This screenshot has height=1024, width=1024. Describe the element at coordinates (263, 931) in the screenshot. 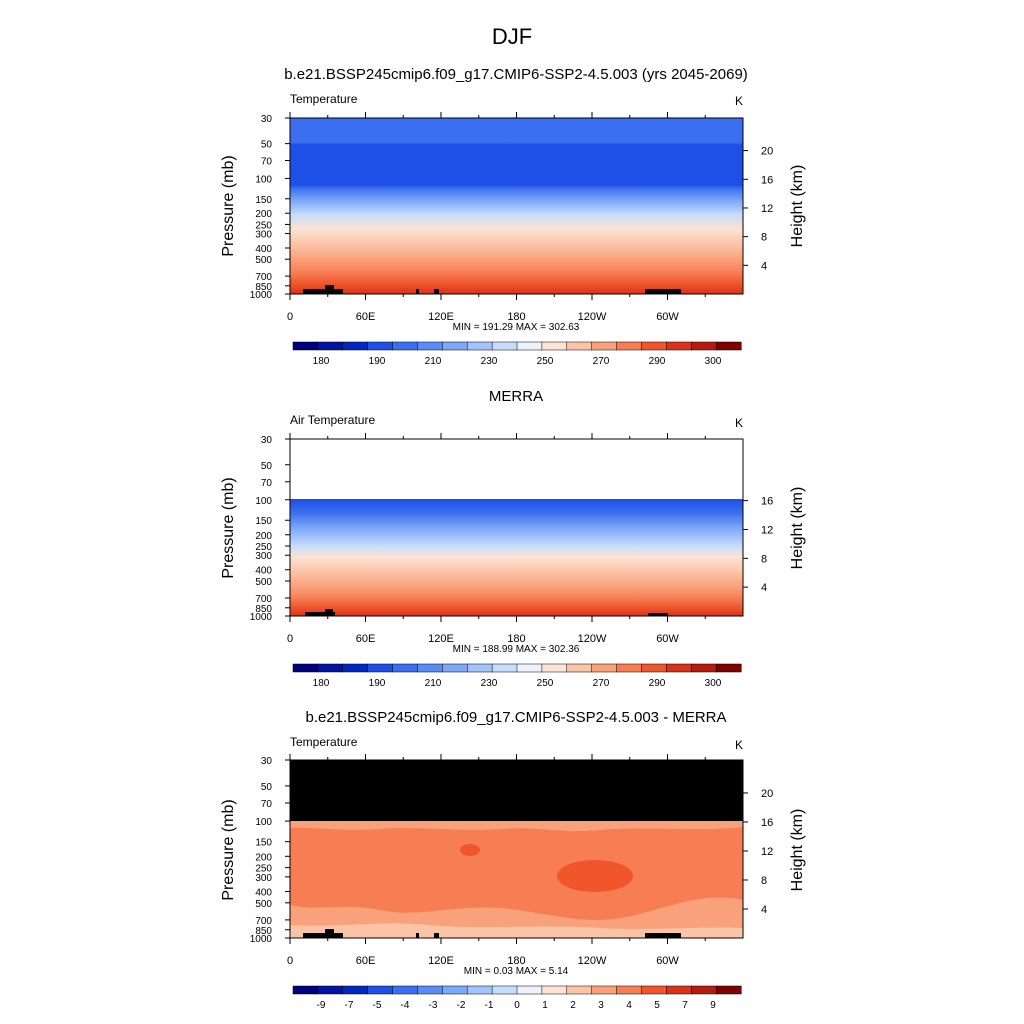

I see `y-tick-label: 850` at that location.